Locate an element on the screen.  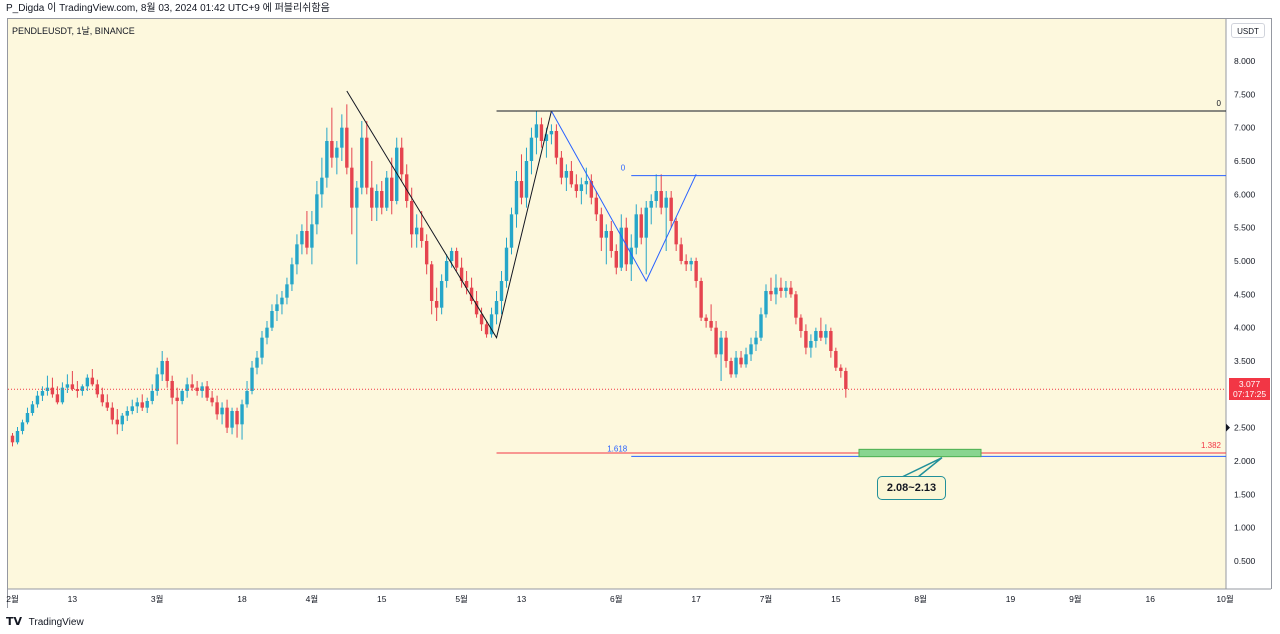
swing-line-black is located at coordinates (449, 214).